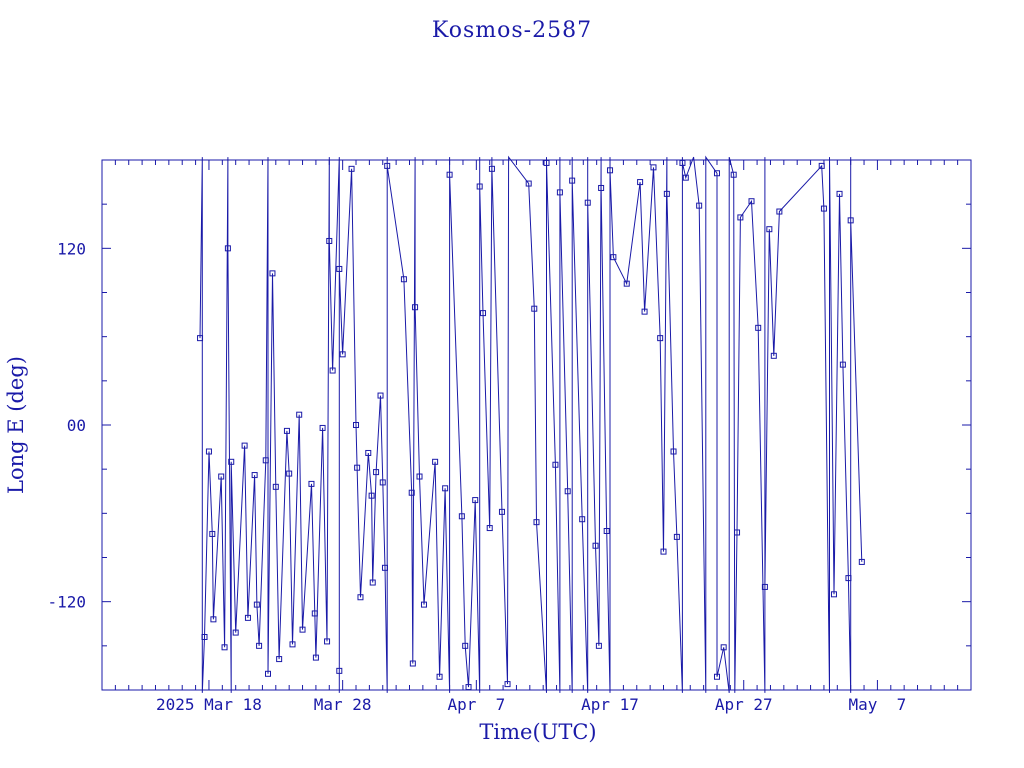 This screenshot has height=768, width=1024. Describe the element at coordinates (531, 704) in the screenshot. I see `x-tick-labels: 2025 Mar 18 Mar 28 Apr 7 Apr 17 Apr 27 May 7` at that location.